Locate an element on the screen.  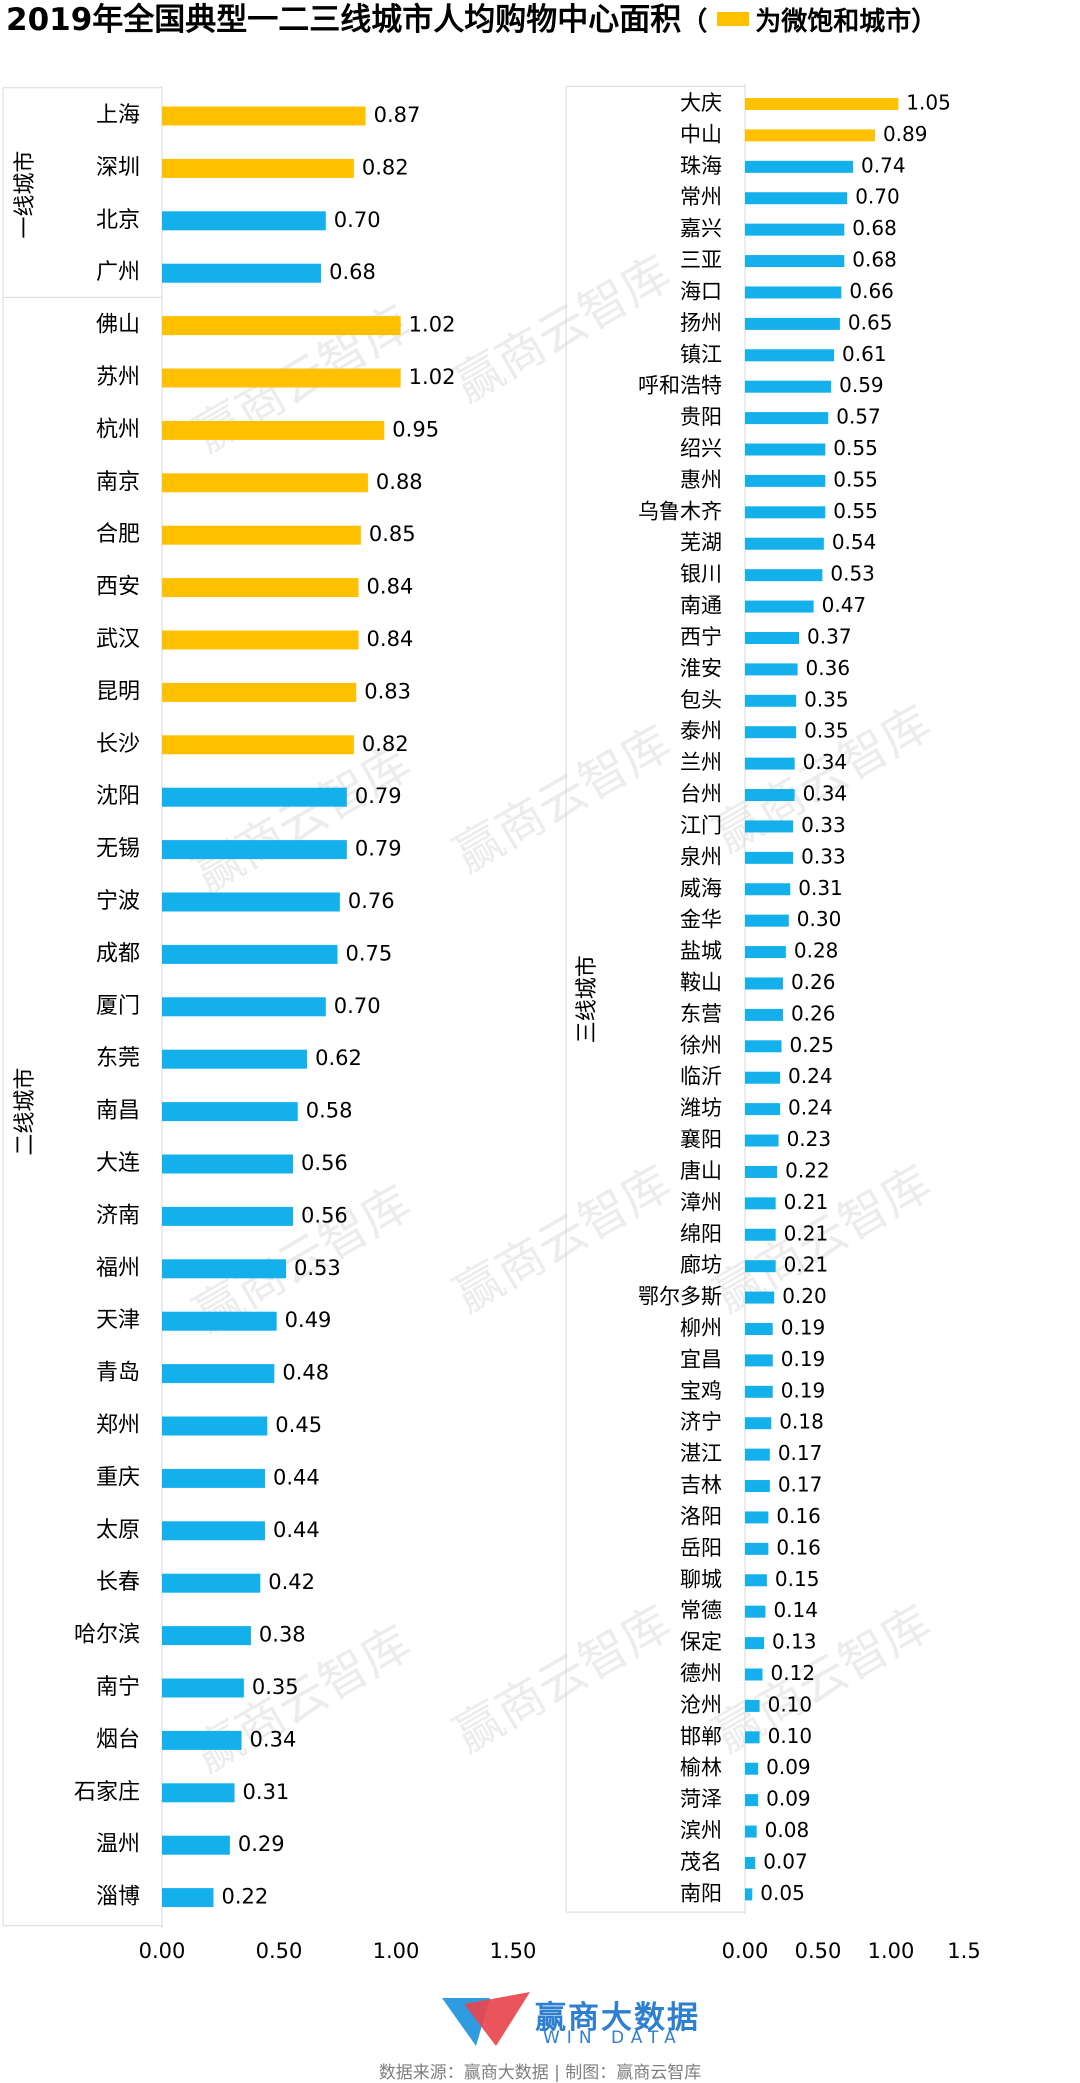
category-label: 苏州 is located at coordinates (118, 377).